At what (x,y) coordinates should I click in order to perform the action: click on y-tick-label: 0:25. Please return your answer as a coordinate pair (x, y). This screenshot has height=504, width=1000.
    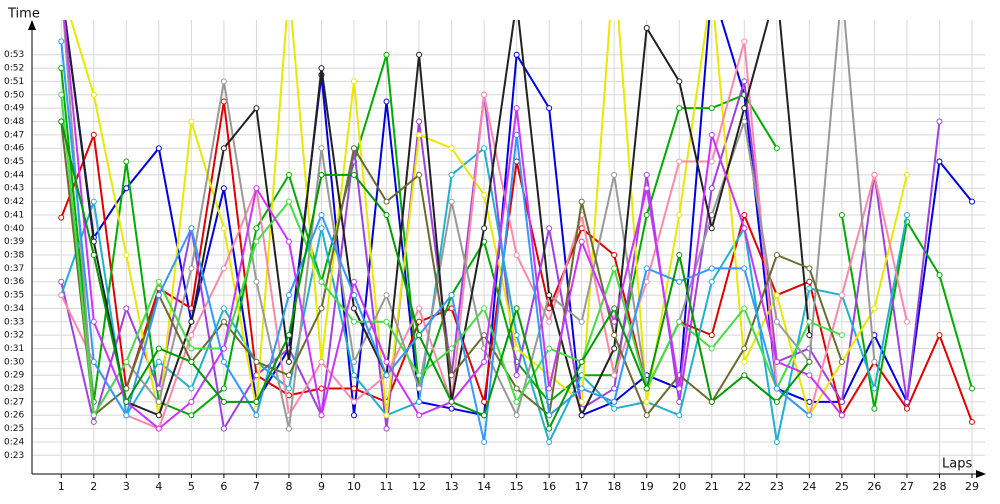
    Looking at the image, I should click on (14, 429).